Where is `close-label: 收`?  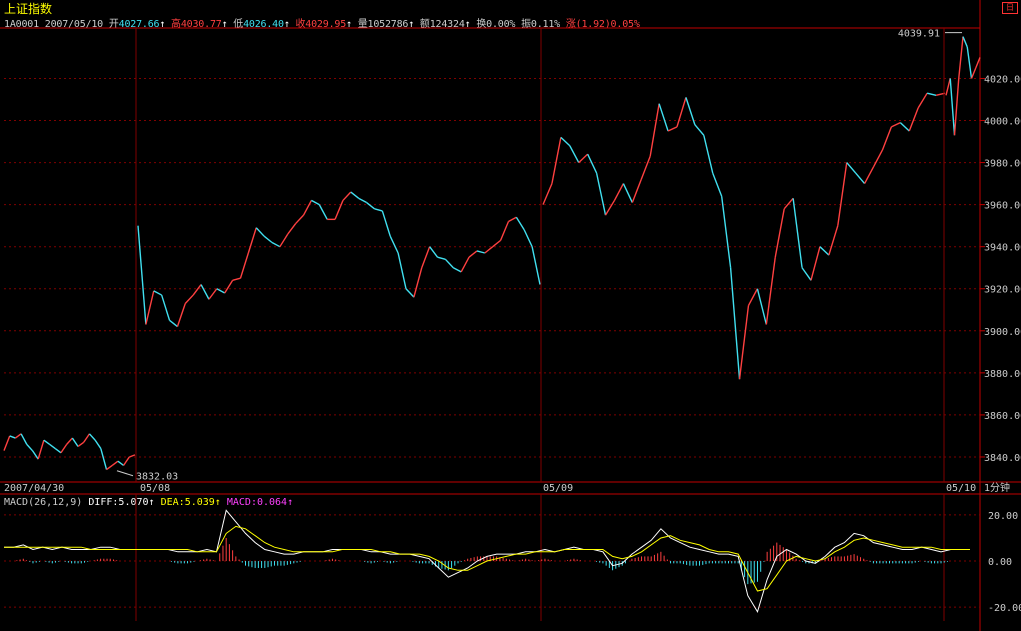 close-label: 收 is located at coordinates (300, 24).